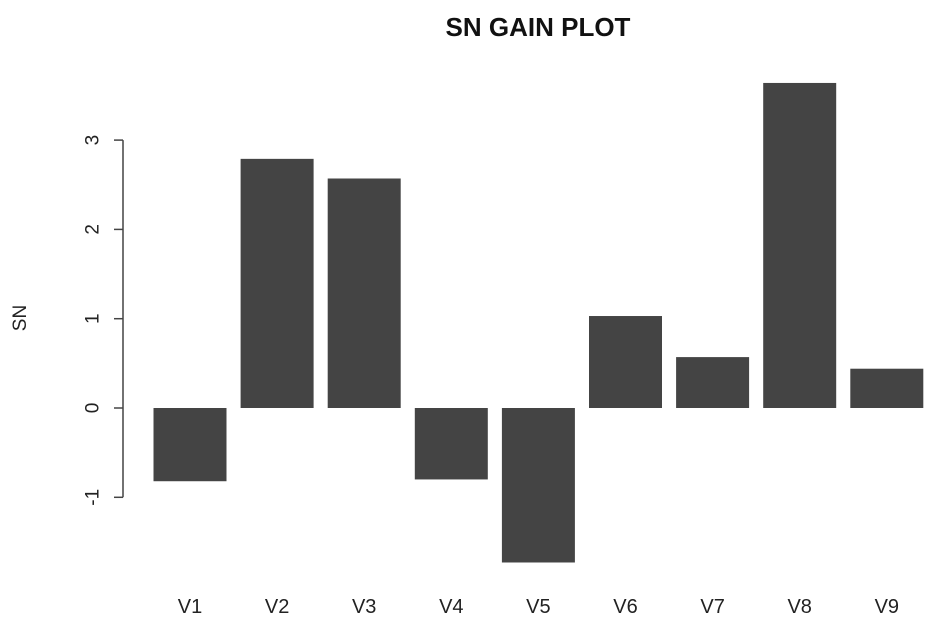 This screenshot has width=934, height=631. Describe the element at coordinates (364, 293) in the screenshot. I see `bar-v3` at that location.